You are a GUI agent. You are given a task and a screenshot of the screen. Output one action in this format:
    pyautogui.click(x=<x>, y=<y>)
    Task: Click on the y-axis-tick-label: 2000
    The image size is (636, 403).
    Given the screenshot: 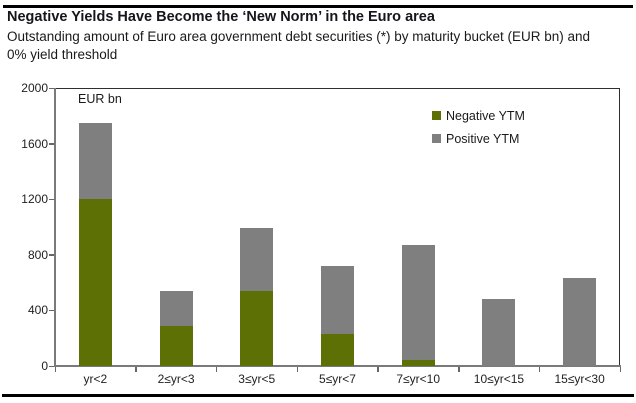 What is the action you would take?
    pyautogui.click(x=34, y=88)
    